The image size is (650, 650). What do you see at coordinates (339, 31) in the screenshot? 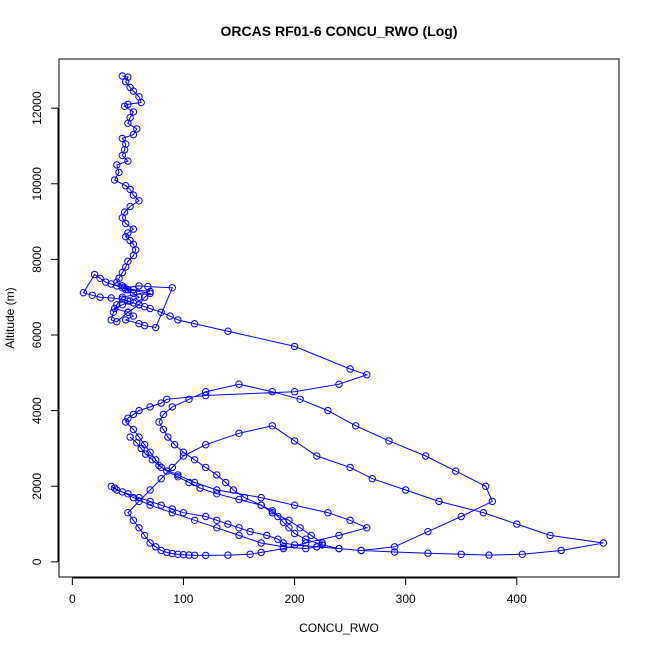
I see `chart-title: ORCAS RF01-6 CONCU_RWO (Log)` at bounding box center [339, 31].